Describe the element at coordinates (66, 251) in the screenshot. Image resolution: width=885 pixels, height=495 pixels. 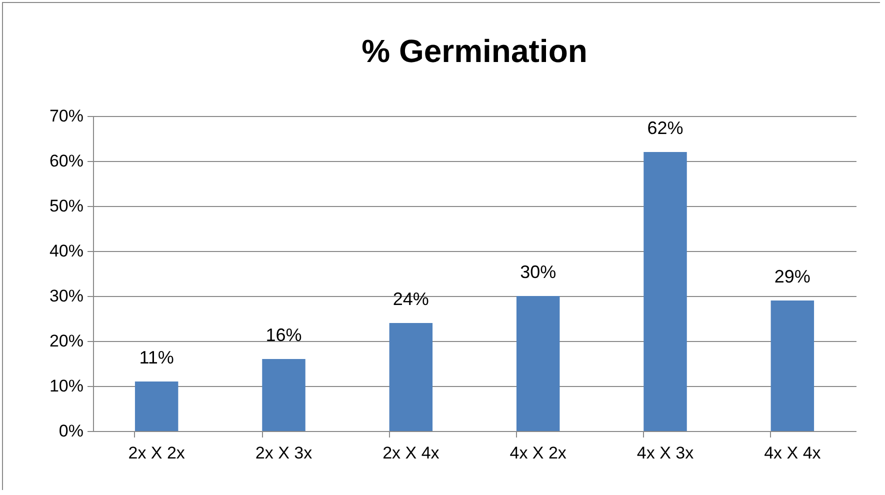
I see `y-tick-label: 40%` at that location.